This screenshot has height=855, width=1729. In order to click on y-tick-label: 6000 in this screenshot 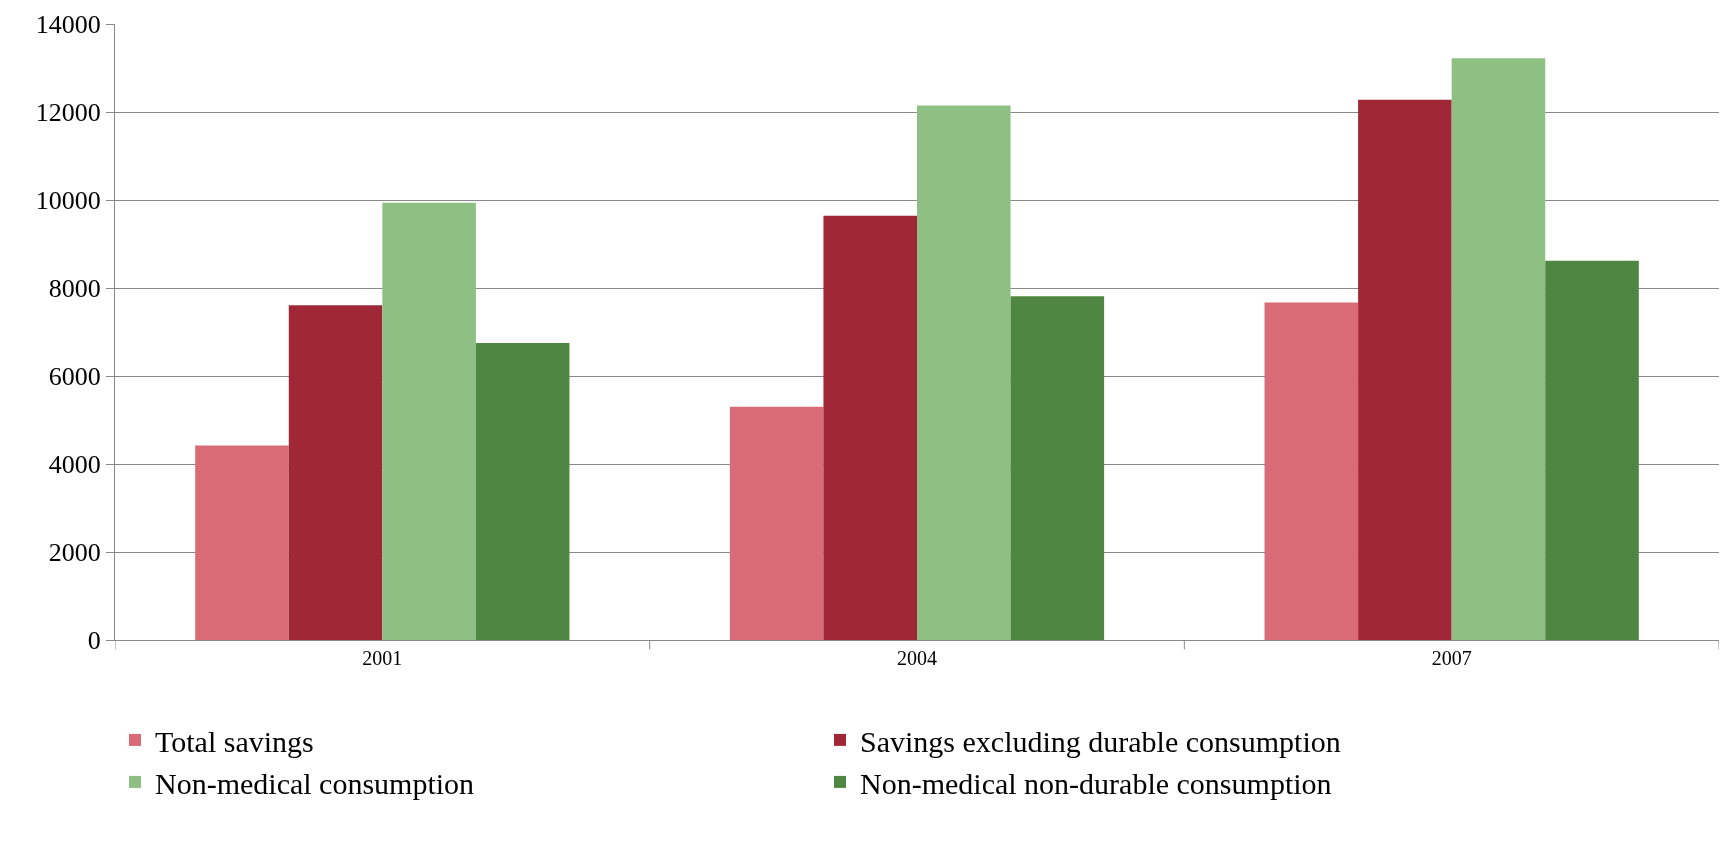, I will do `click(74, 377)`.